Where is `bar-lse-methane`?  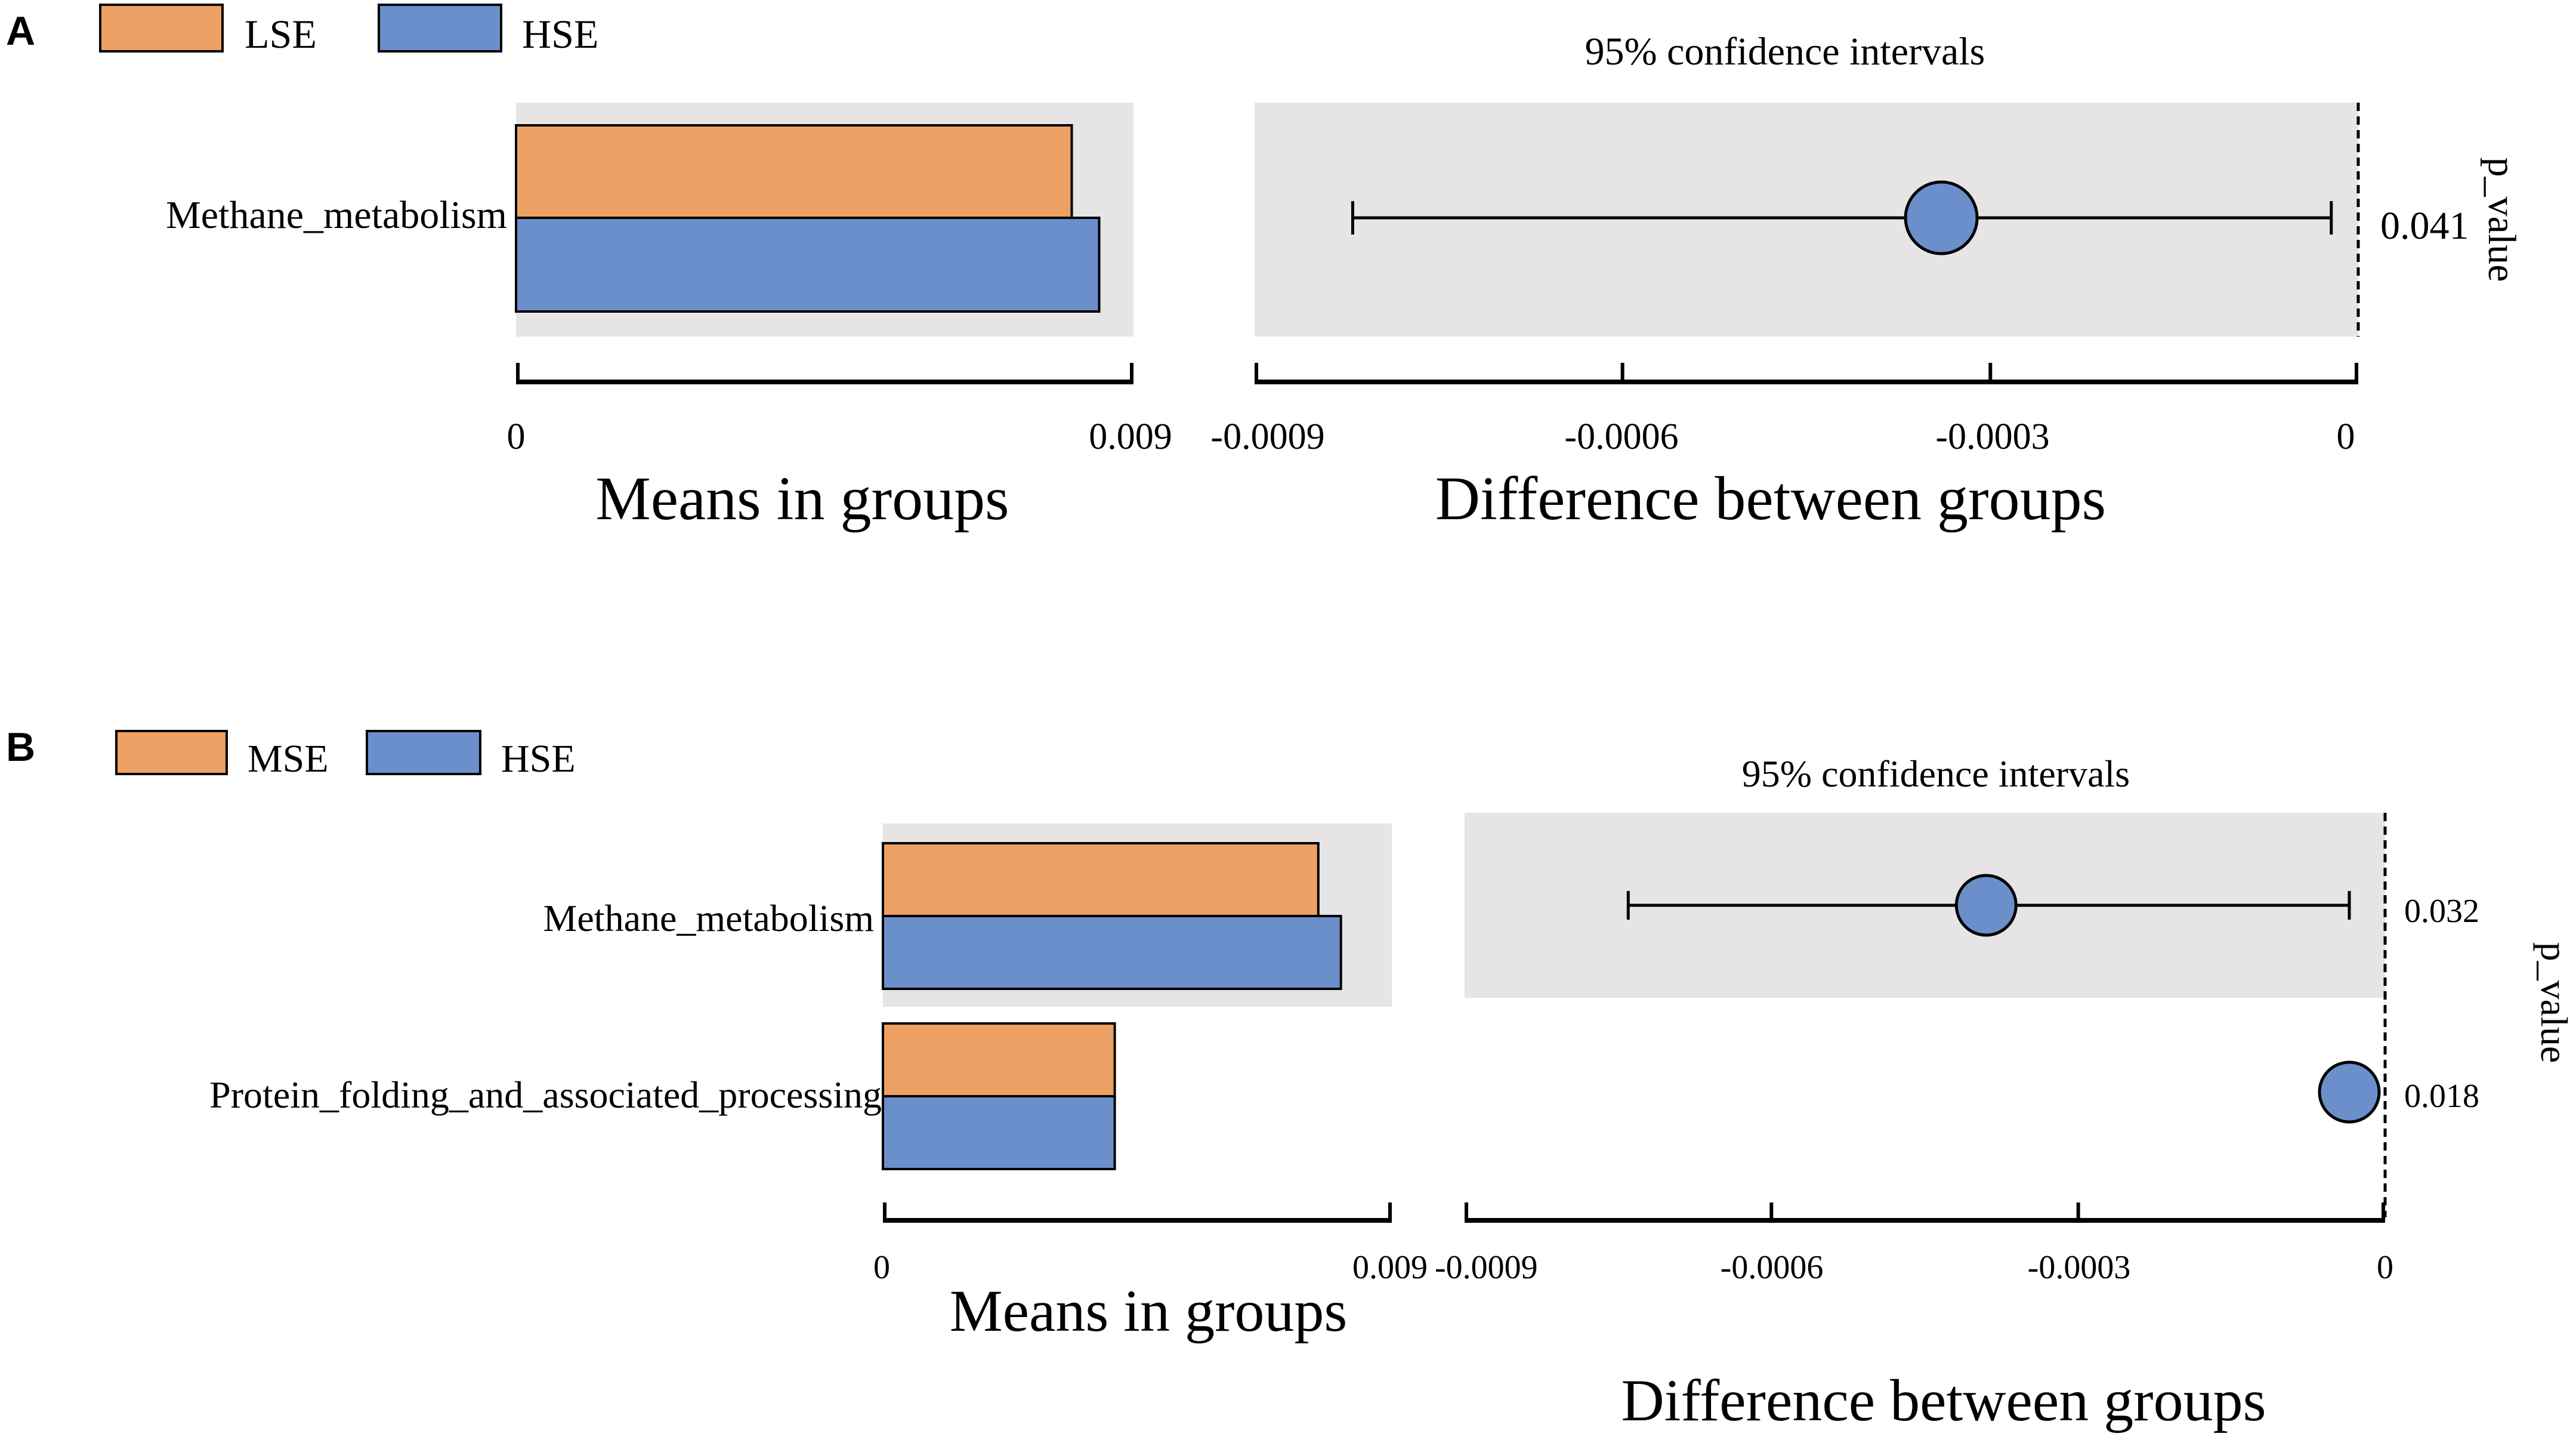
bar-lse-methane is located at coordinates (794, 171).